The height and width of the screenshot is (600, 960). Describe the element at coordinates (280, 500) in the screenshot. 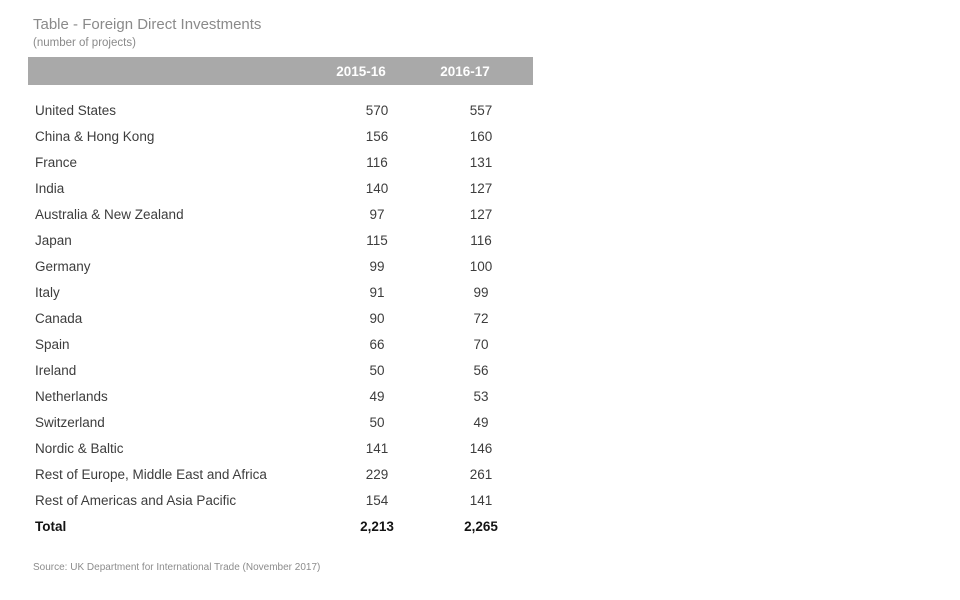

I see `table-row: Rest of Americas and Asia Pacific 154 141` at that location.